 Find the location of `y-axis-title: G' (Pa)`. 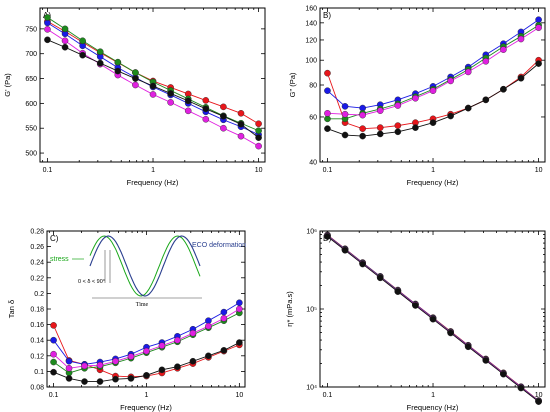

y-axis-title: G' (Pa) is located at coordinates (7, 85).